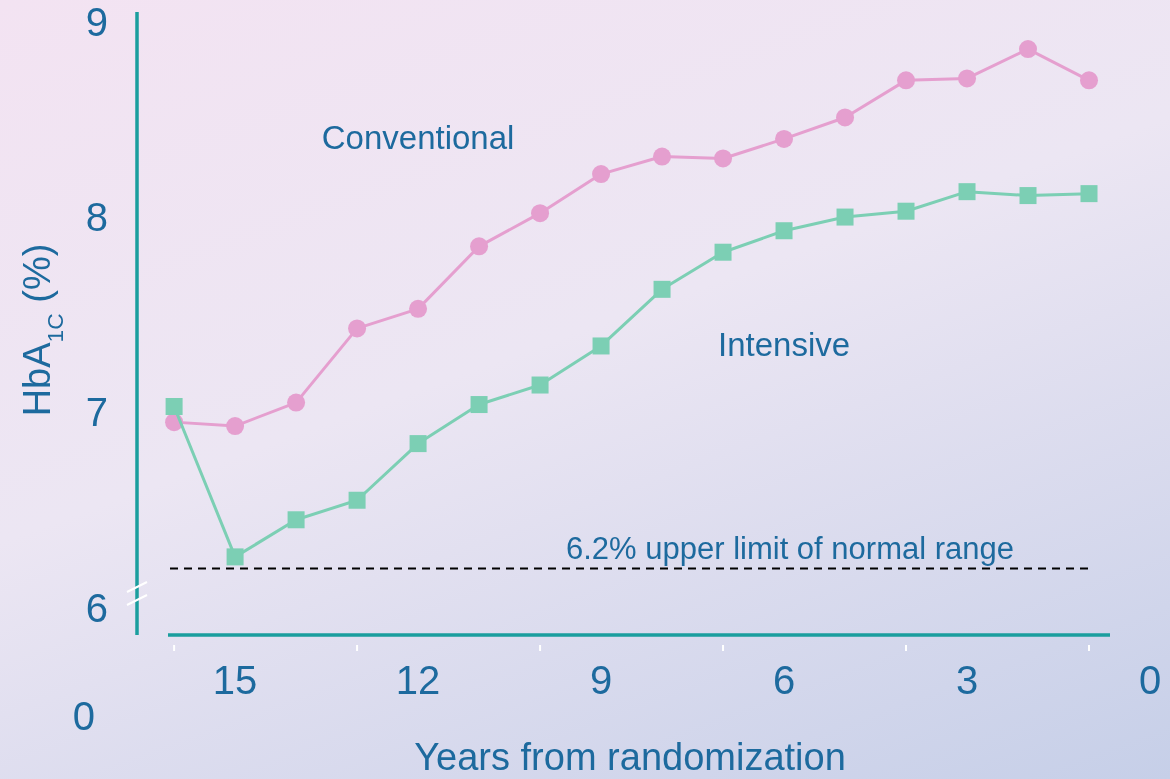 This screenshot has height=779, width=1170. I want to click on y-tick-label: 7, so click(96, 412).